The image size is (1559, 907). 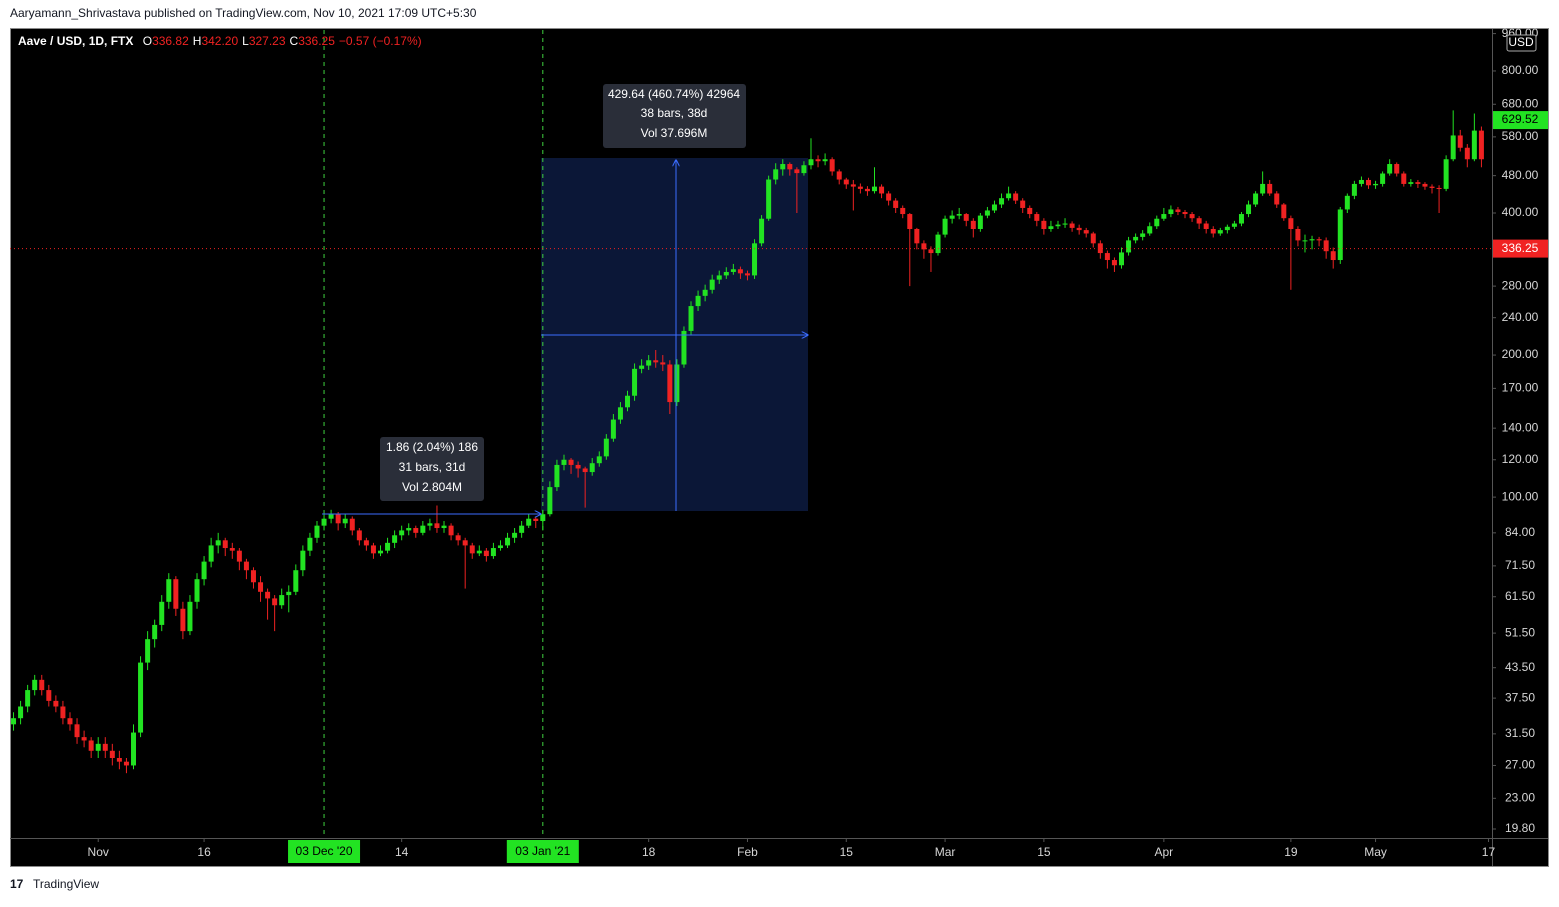 I want to click on quote-change: −0.57 (−0.17%), so click(x=380, y=41).